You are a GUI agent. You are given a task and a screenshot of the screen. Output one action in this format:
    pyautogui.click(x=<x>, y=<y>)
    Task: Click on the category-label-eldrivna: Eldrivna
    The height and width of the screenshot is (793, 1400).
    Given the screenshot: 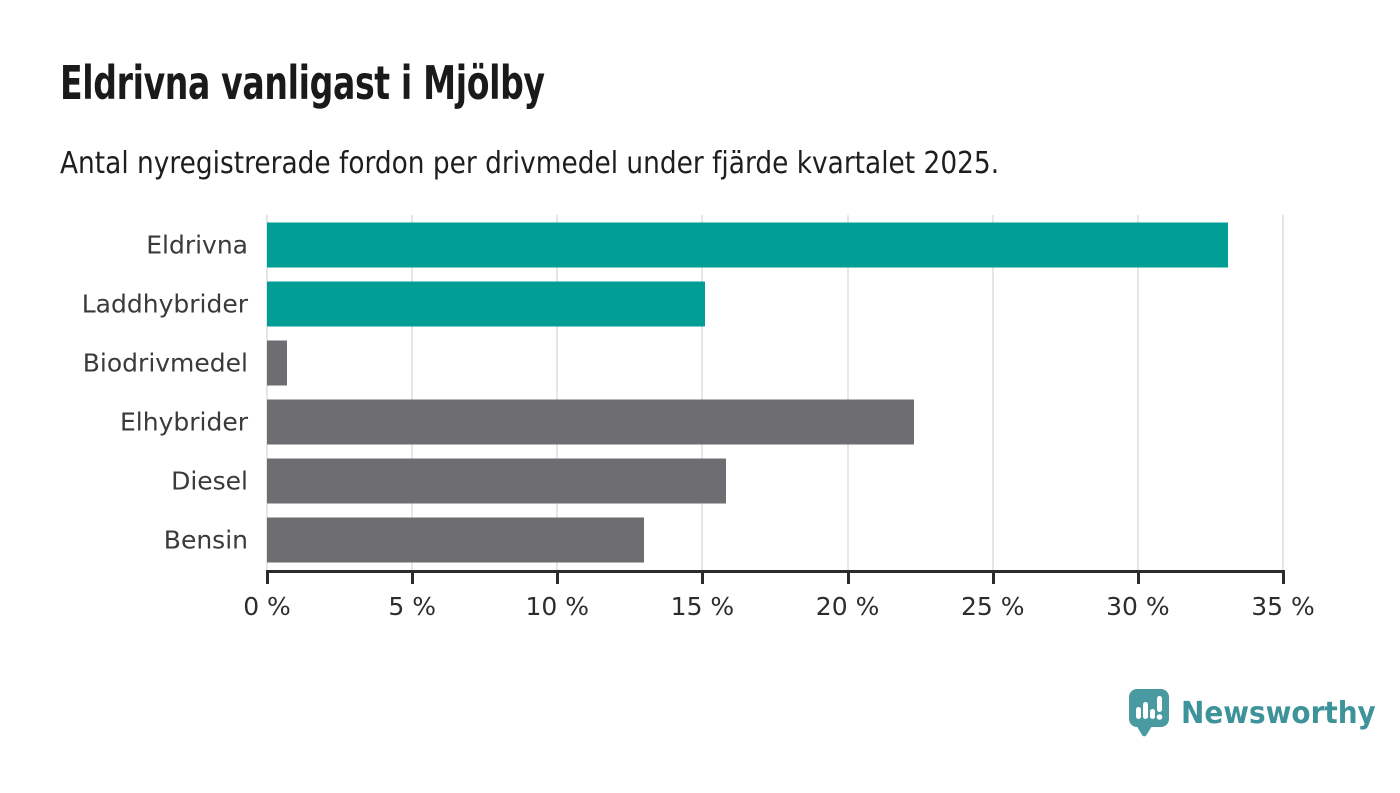 What is the action you would take?
    pyautogui.click(x=197, y=245)
    